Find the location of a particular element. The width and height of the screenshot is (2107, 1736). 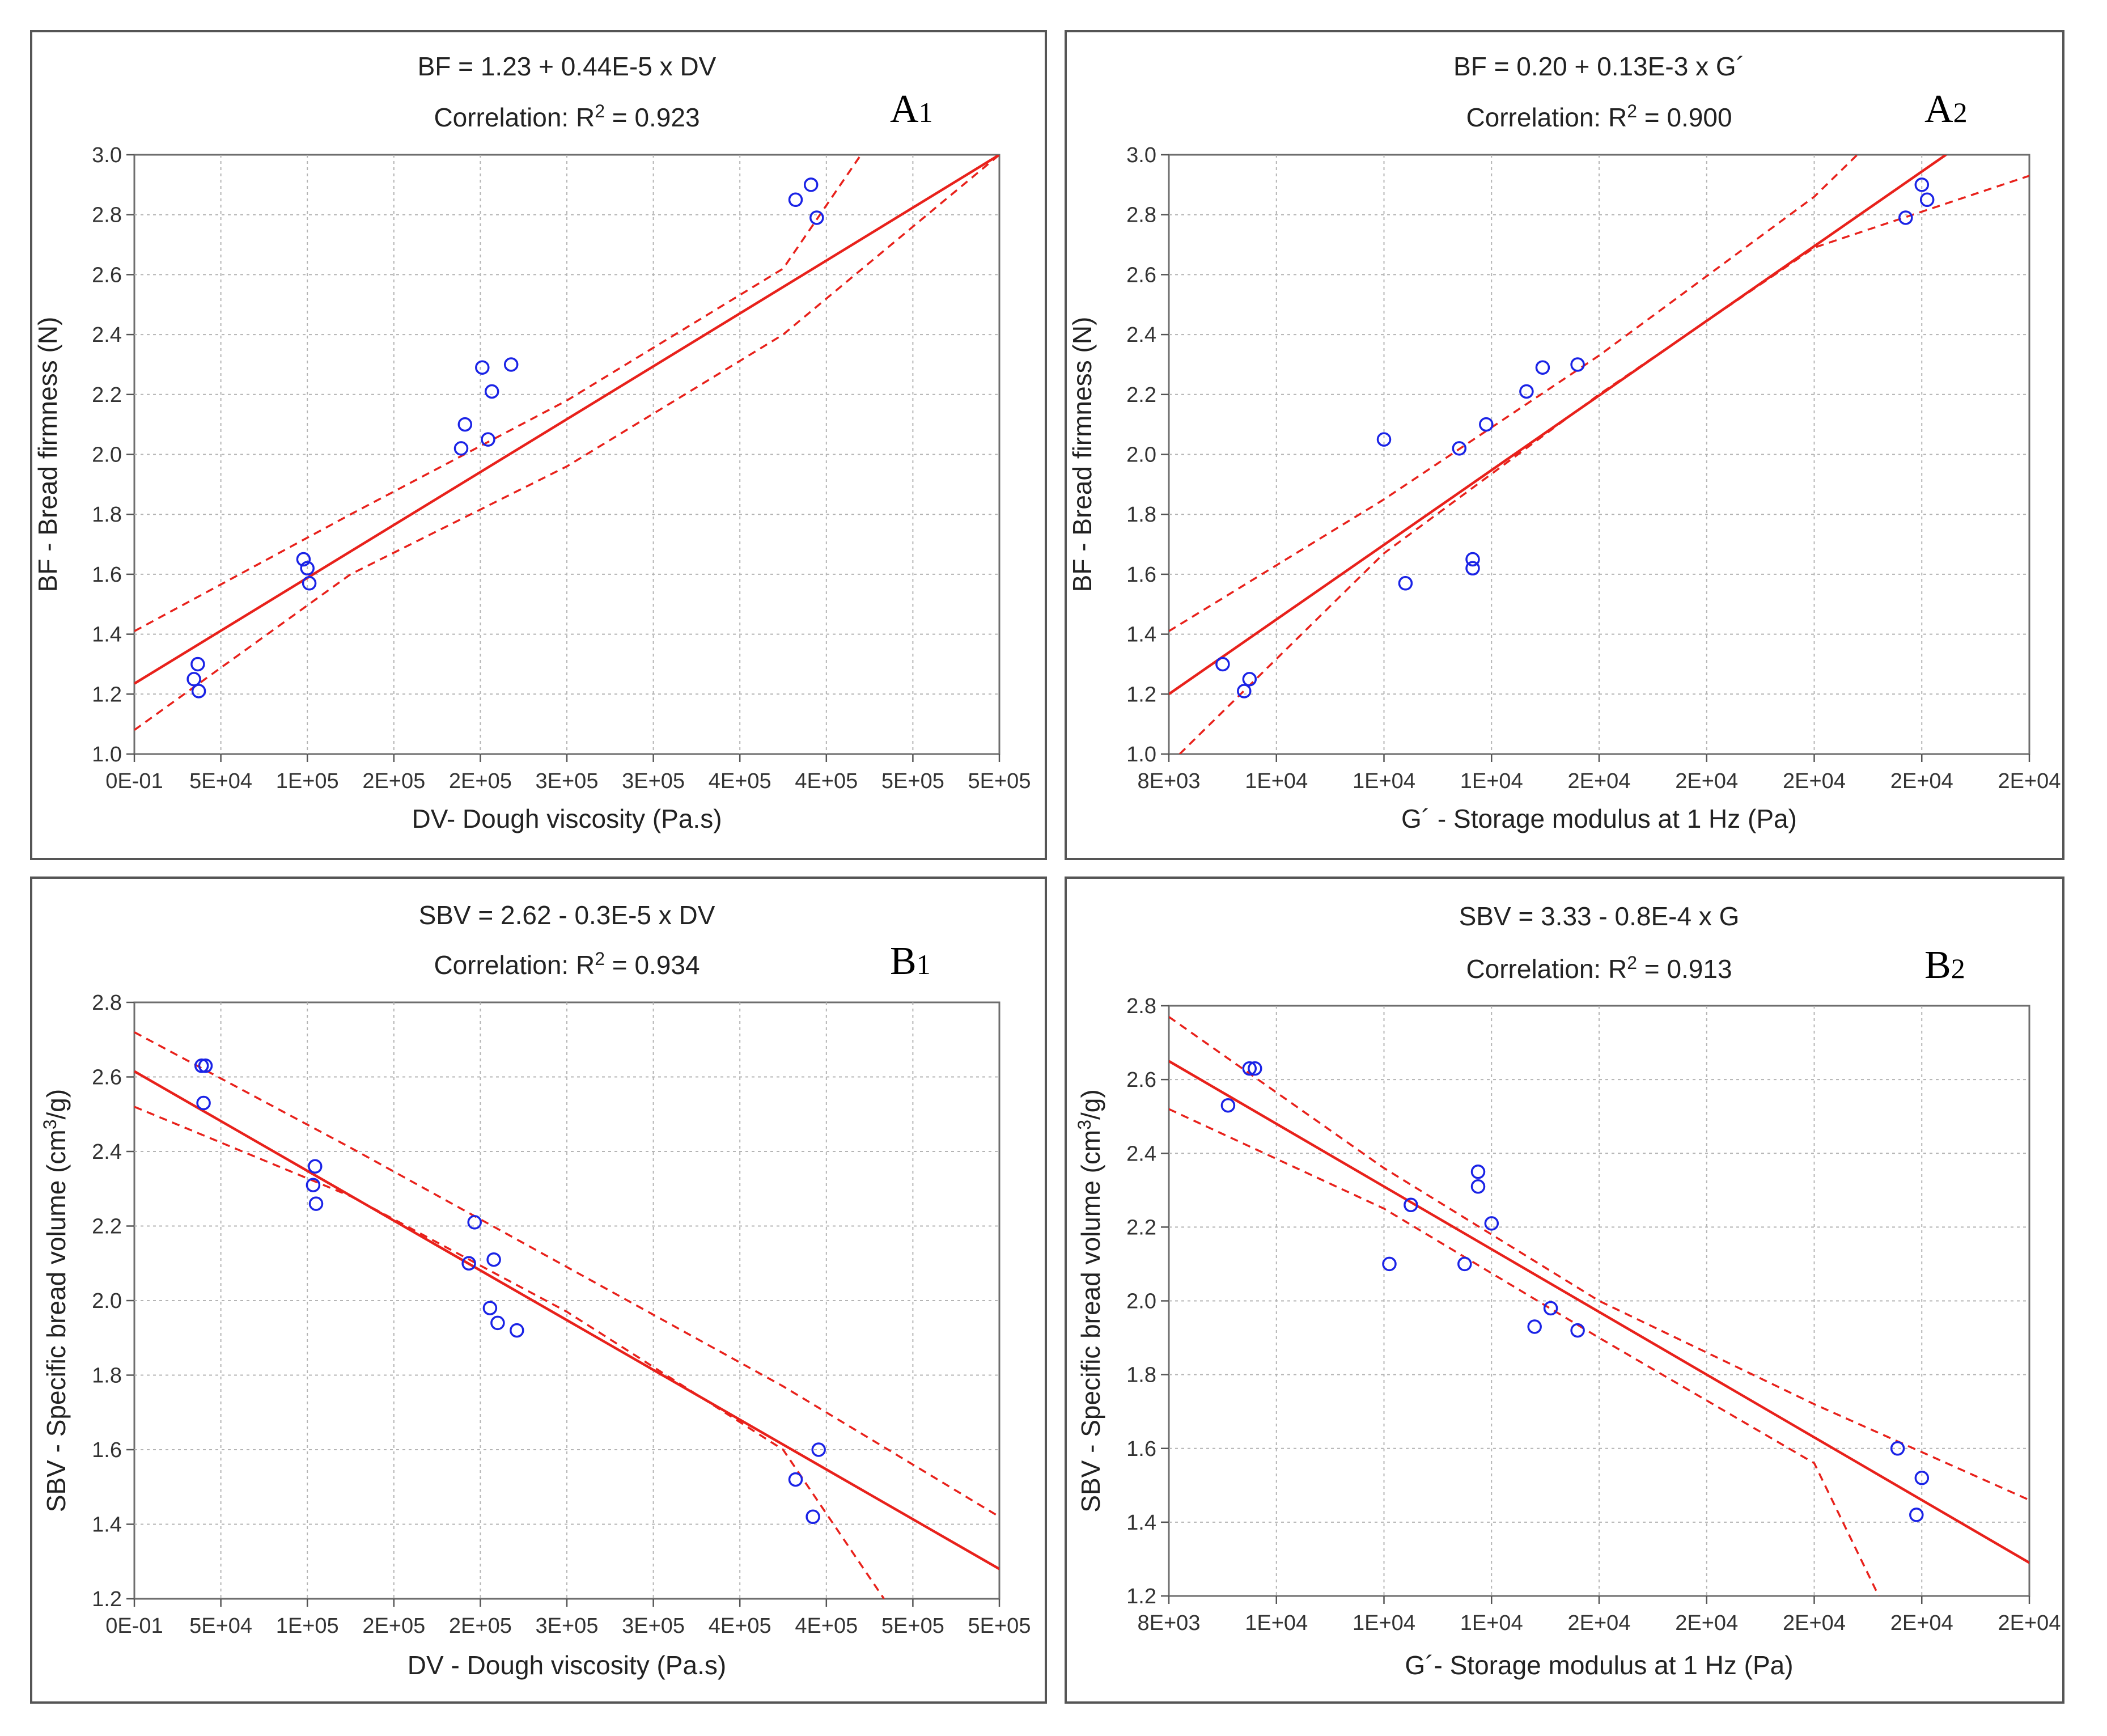

chart-title: BF = 0.20 + 0.13E-3 x G´ is located at coordinates (1599, 66).